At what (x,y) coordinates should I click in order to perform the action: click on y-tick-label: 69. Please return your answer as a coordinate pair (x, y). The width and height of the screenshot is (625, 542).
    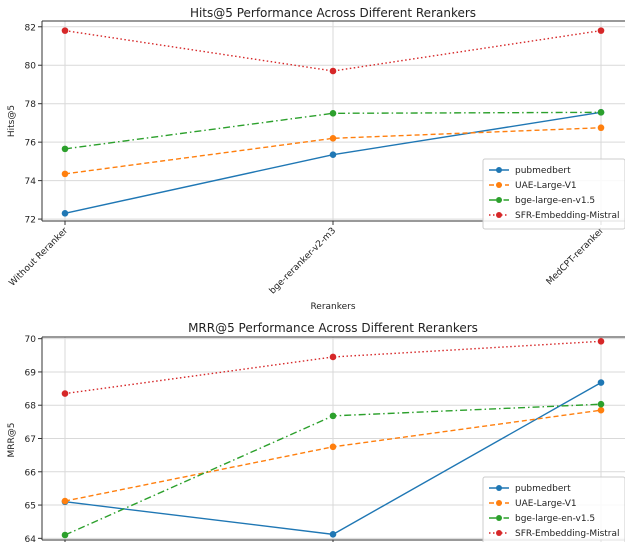
    Looking at the image, I should click on (31, 373).